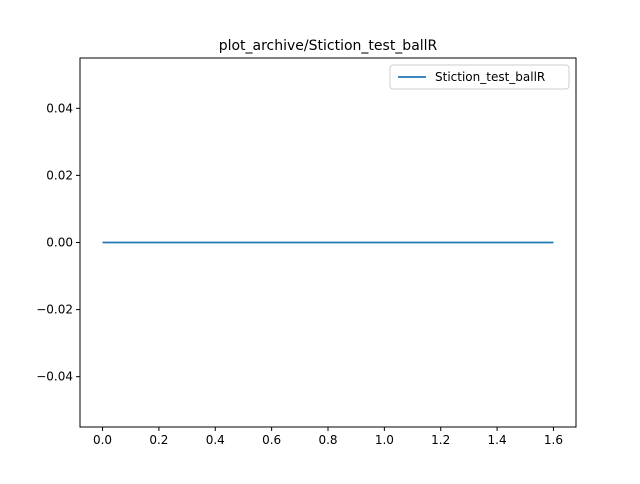  I want to click on y-axis: −0.04 −0.02 0.00 0.02 0.04, so click(58, 242).